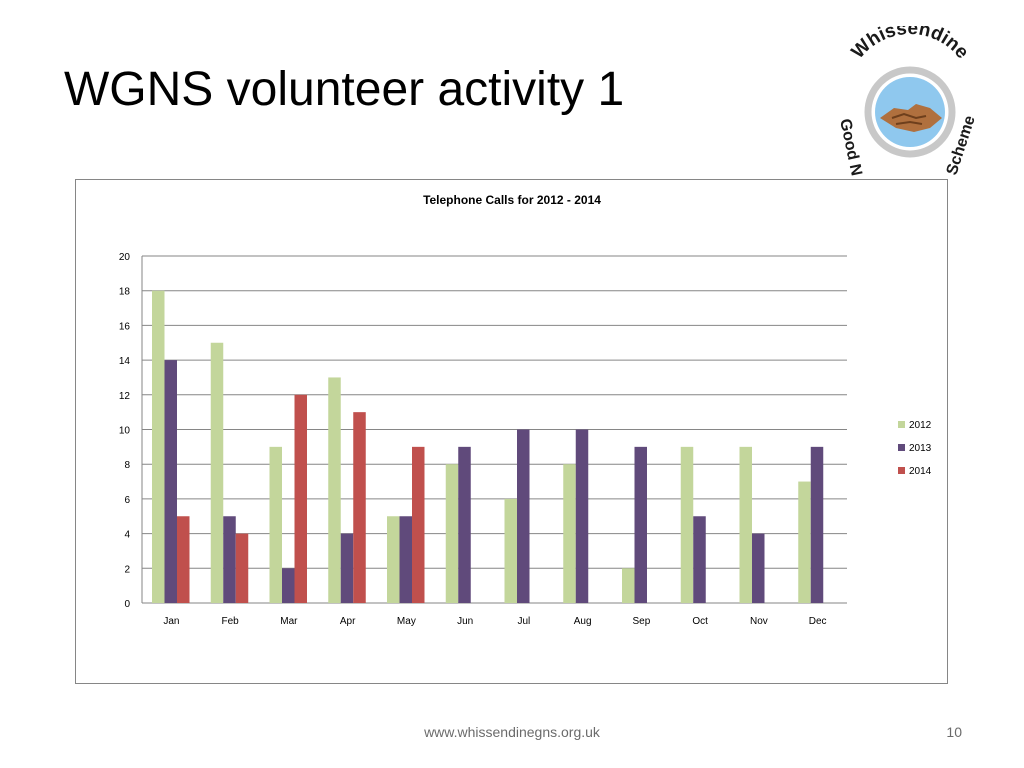  Describe the element at coordinates (334, 490) in the screenshot. I see `bar-2012-apr` at that location.